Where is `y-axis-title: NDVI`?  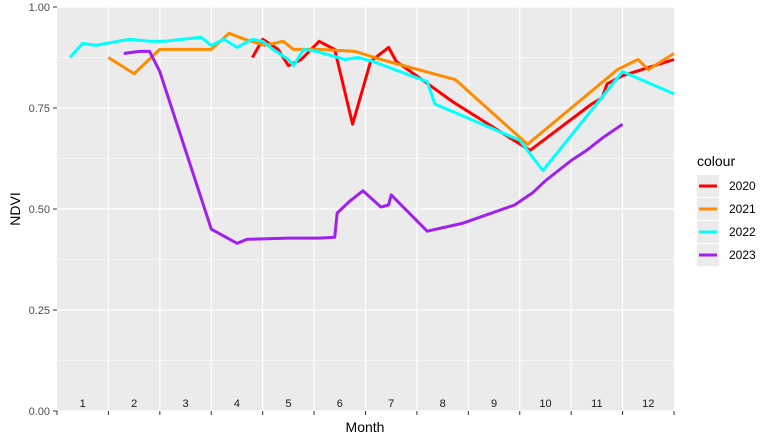
y-axis-title: NDVI is located at coordinates (15, 208).